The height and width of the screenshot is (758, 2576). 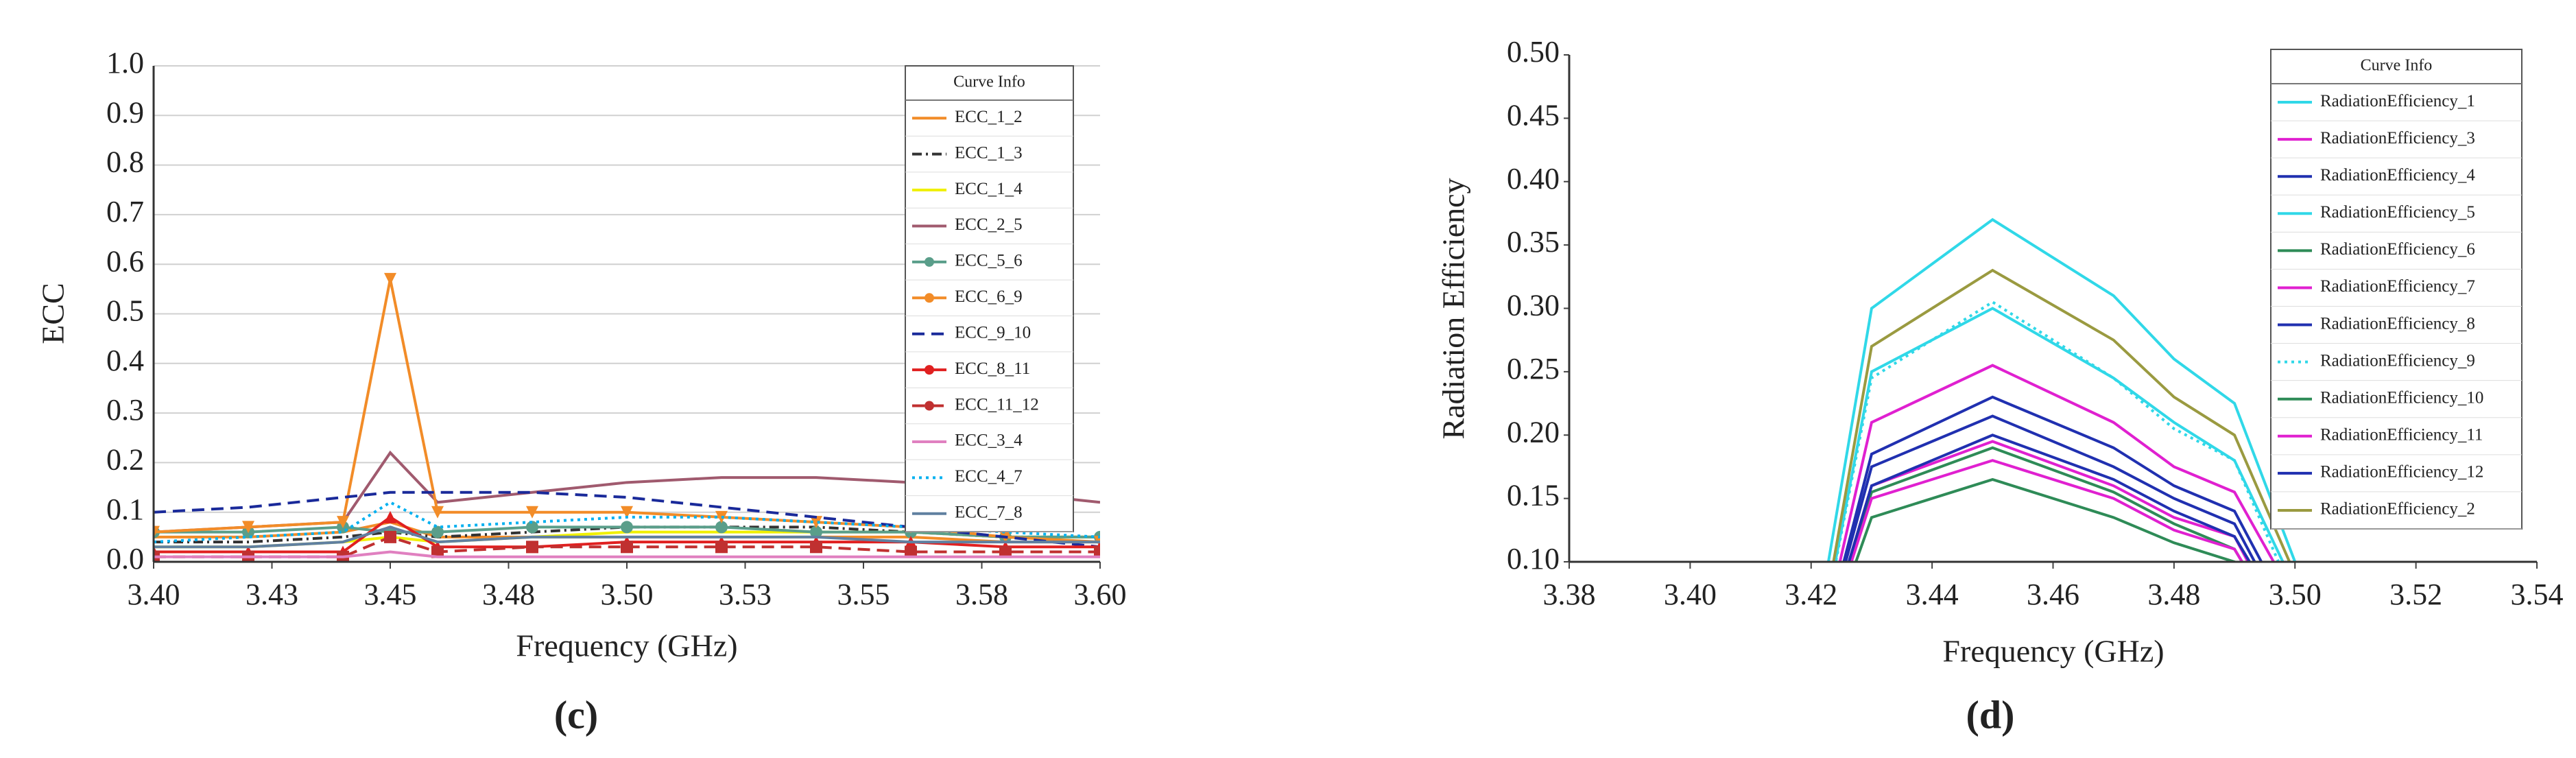 I want to click on y-tick-label: 0.6, so click(x=125, y=261).